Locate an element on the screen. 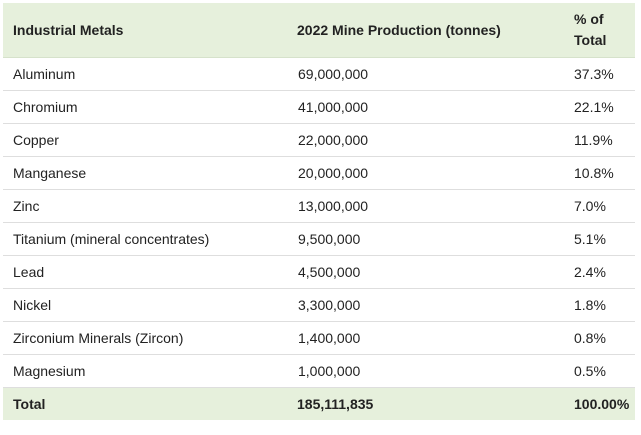 The width and height of the screenshot is (641, 435). table-row: Lead 4,500,000 2.4% is located at coordinates (319, 272).